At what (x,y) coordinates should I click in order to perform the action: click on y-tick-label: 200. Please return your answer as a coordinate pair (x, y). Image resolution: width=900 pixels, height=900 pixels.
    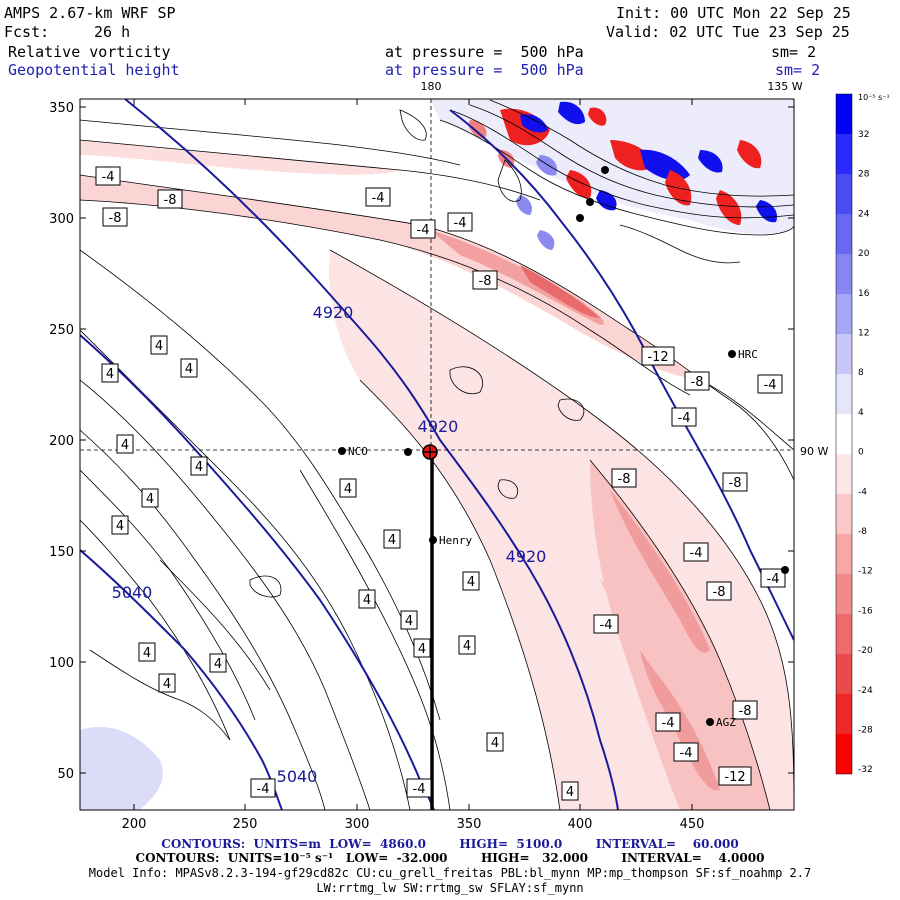
    Looking at the image, I should click on (61, 441).